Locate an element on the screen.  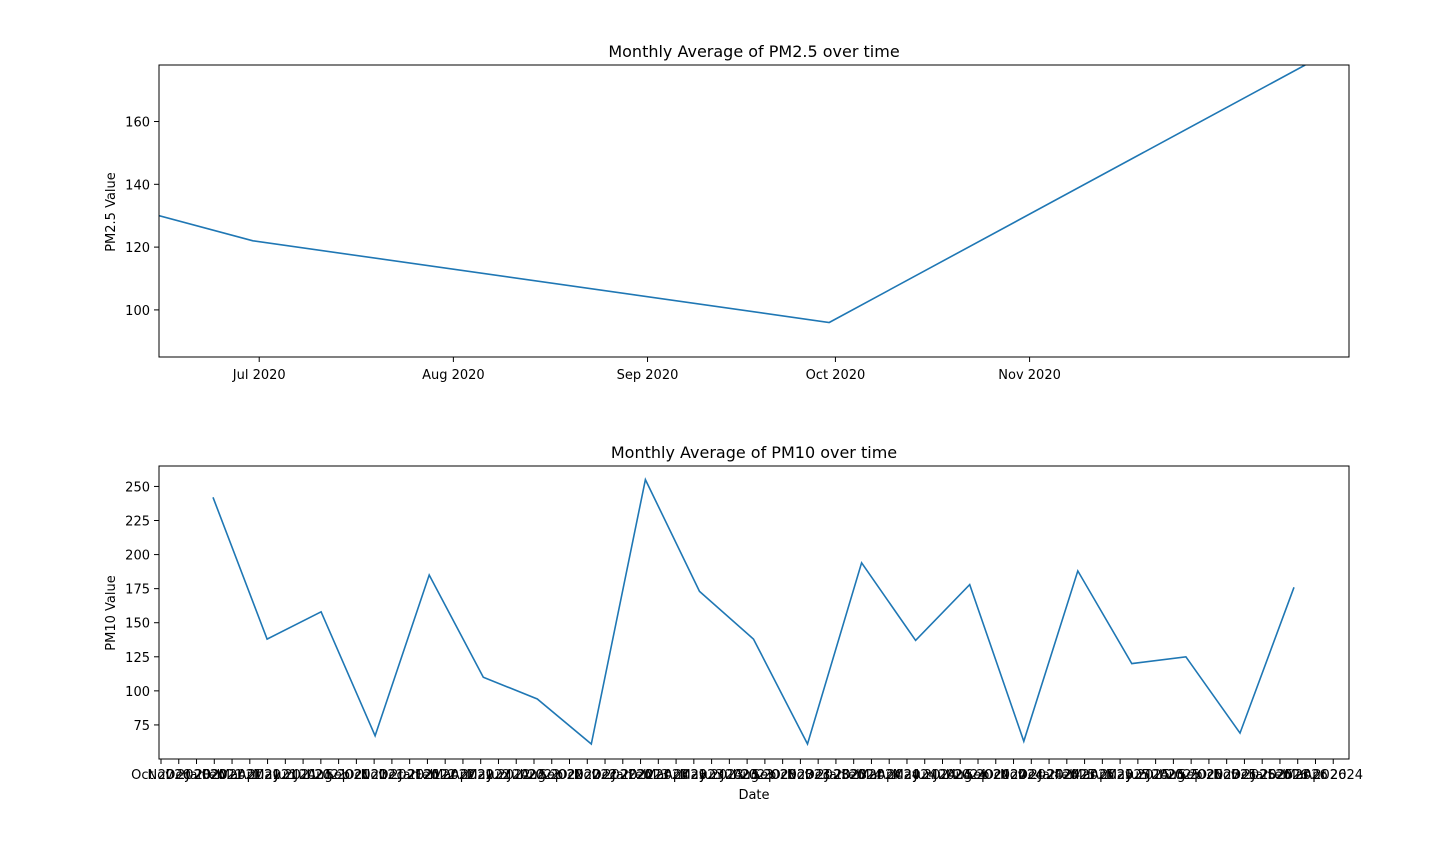
pm10-x-tick-label: Feb 2025 is located at coordinates (1084, 775).